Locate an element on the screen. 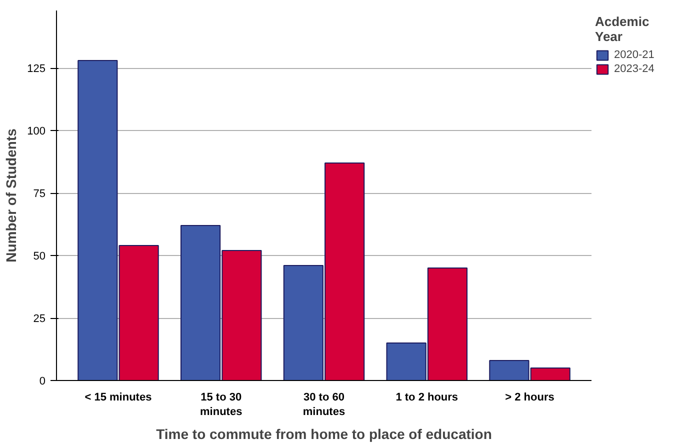 The height and width of the screenshot is (448, 676). x-tick-label: < 15 minutes is located at coordinates (118, 398).